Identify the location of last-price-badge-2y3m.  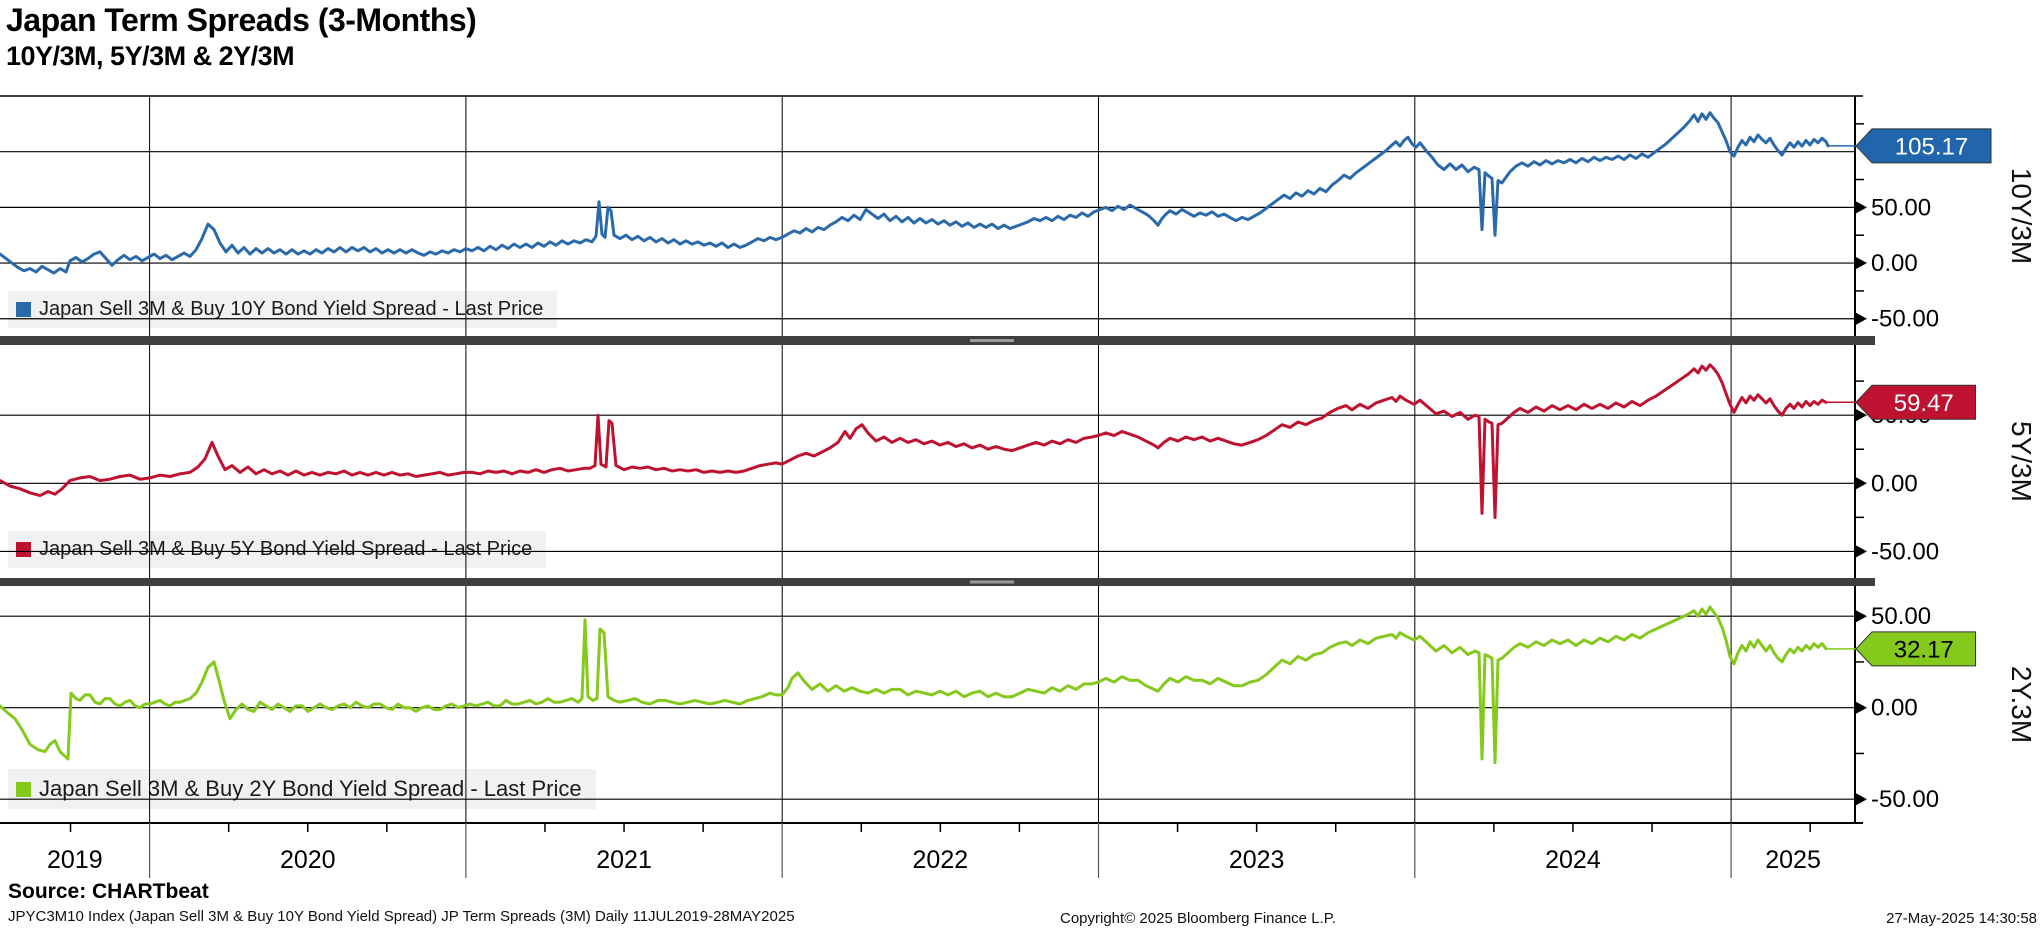
(1915, 649).